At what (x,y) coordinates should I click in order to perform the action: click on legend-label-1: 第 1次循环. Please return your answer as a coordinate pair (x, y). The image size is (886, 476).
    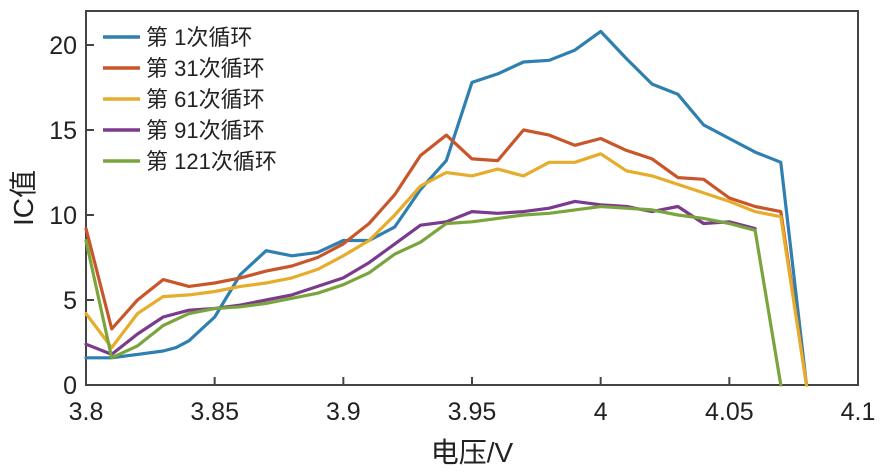
    Looking at the image, I should click on (199, 37).